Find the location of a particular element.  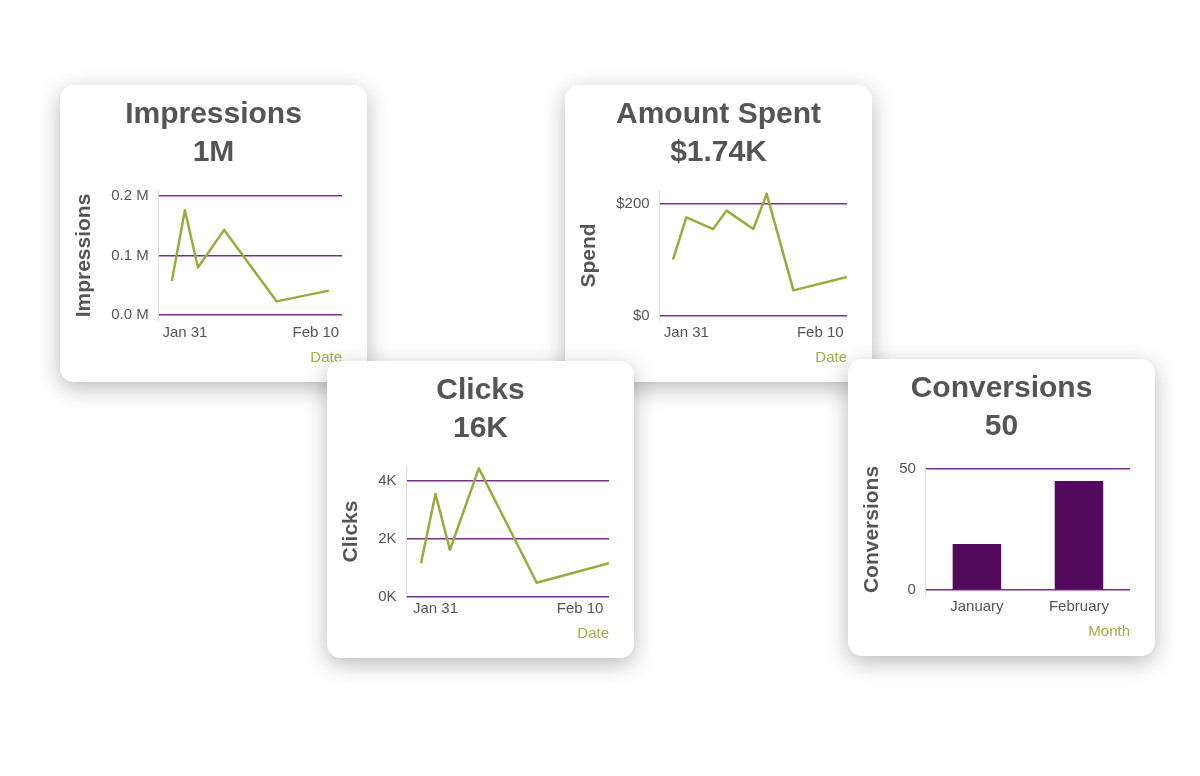

y-axis-title: Clicks is located at coordinates (350, 531).